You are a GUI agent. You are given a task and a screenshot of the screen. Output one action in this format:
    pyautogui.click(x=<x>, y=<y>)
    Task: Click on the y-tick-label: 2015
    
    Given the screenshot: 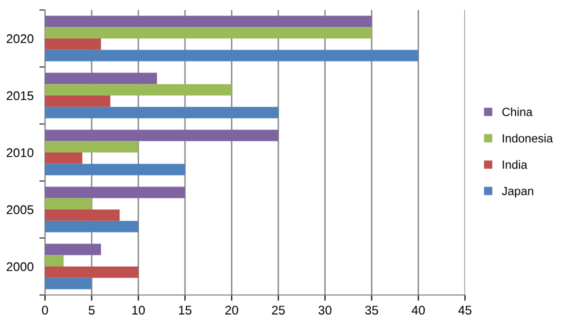 What is the action you would take?
    pyautogui.click(x=20, y=95)
    